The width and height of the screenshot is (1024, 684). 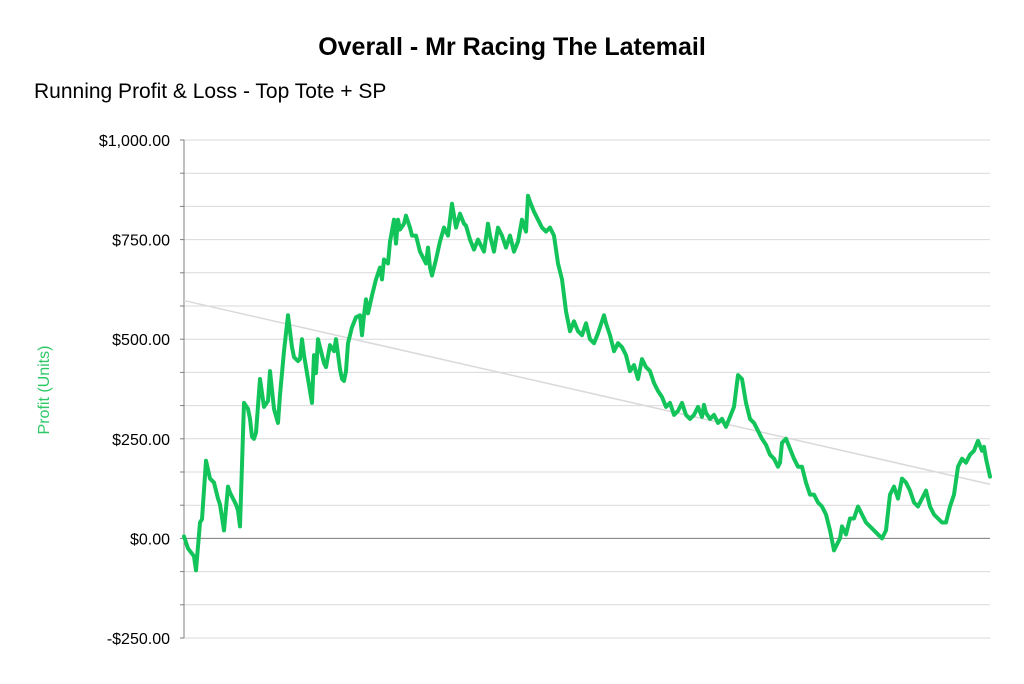 I want to click on y-tick-label: -$250.00, so click(x=138, y=639).